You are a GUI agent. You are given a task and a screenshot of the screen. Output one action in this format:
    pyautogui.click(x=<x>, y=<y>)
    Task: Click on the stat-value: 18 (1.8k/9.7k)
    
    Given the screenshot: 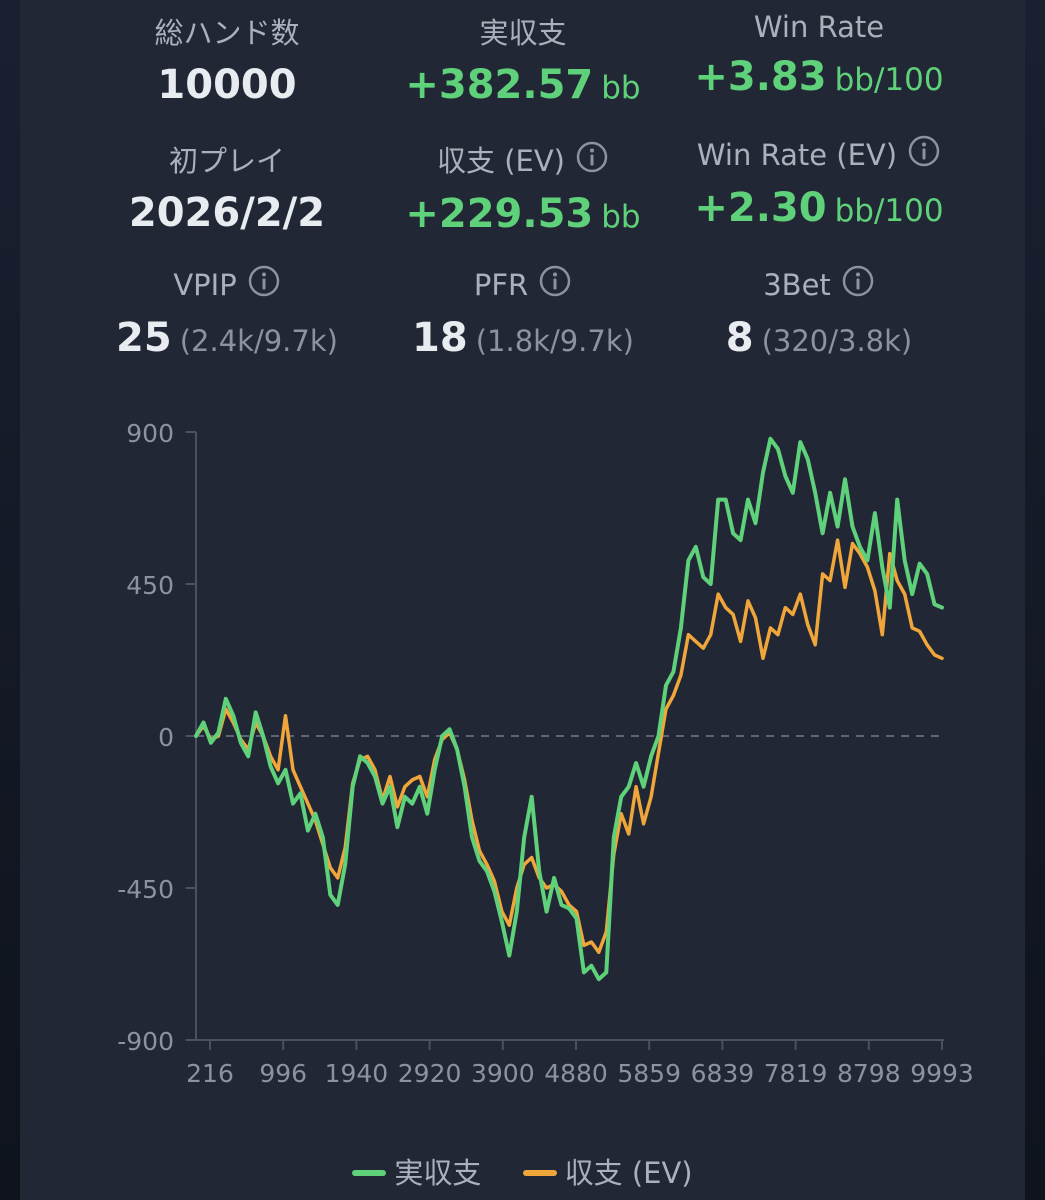 What is the action you would take?
    pyautogui.click(x=523, y=338)
    